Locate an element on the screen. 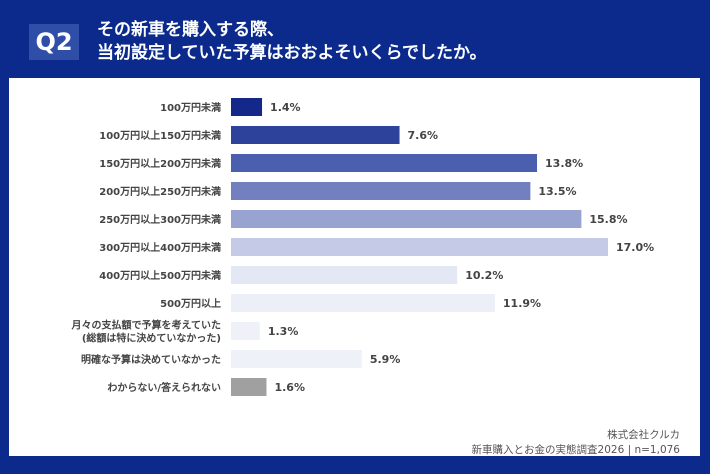  category-label: 100万円未満 is located at coordinates (190, 107).